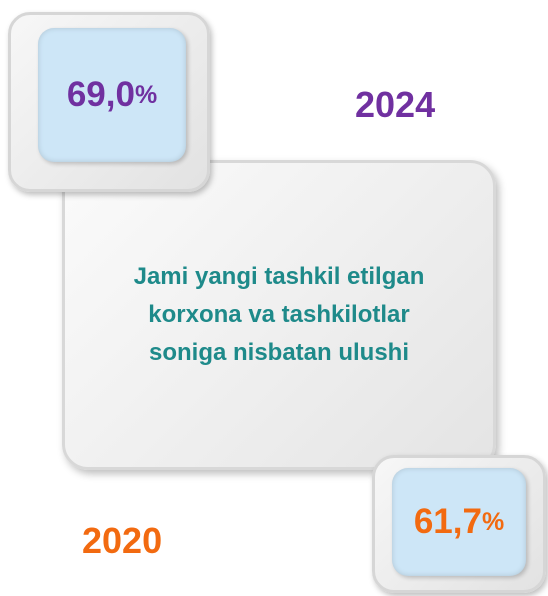 Image resolution: width=548 pixels, height=596 pixels. I want to click on center-line: Jami yangi tashkil etilgan, so click(279, 276).